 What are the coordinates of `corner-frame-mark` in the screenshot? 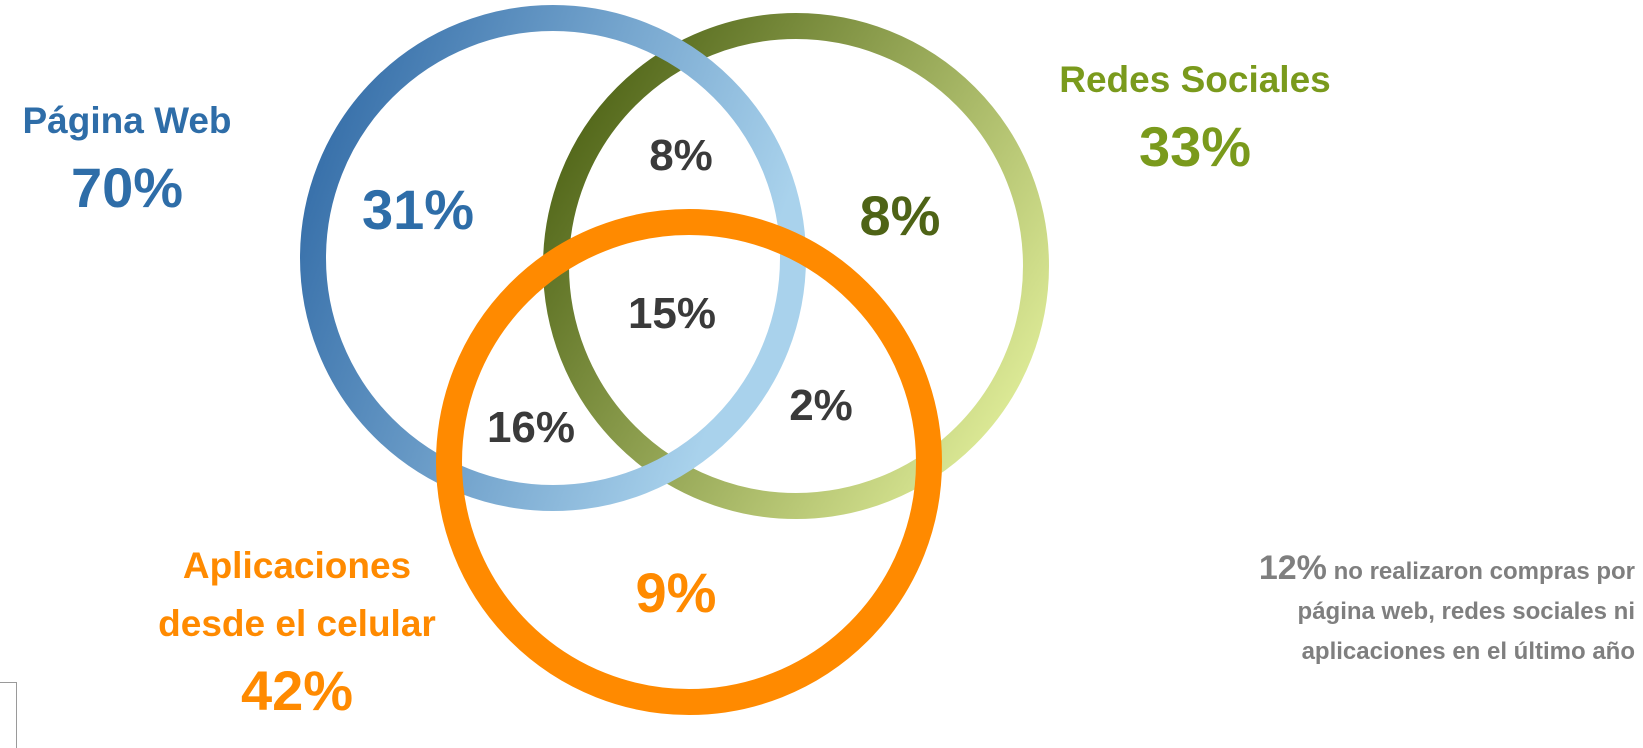 It's located at (8, 715).